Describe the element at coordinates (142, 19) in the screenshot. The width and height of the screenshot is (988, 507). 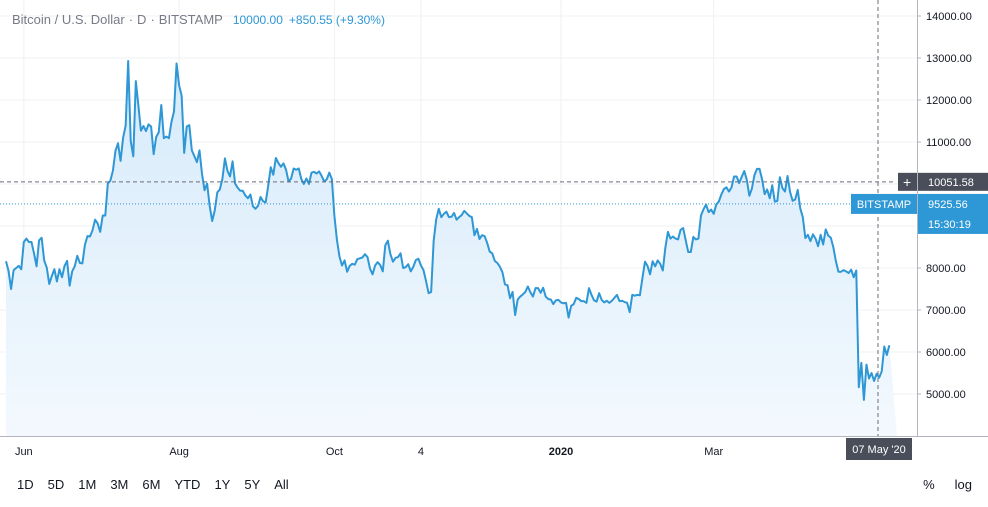
I see `interval-label: D` at that location.